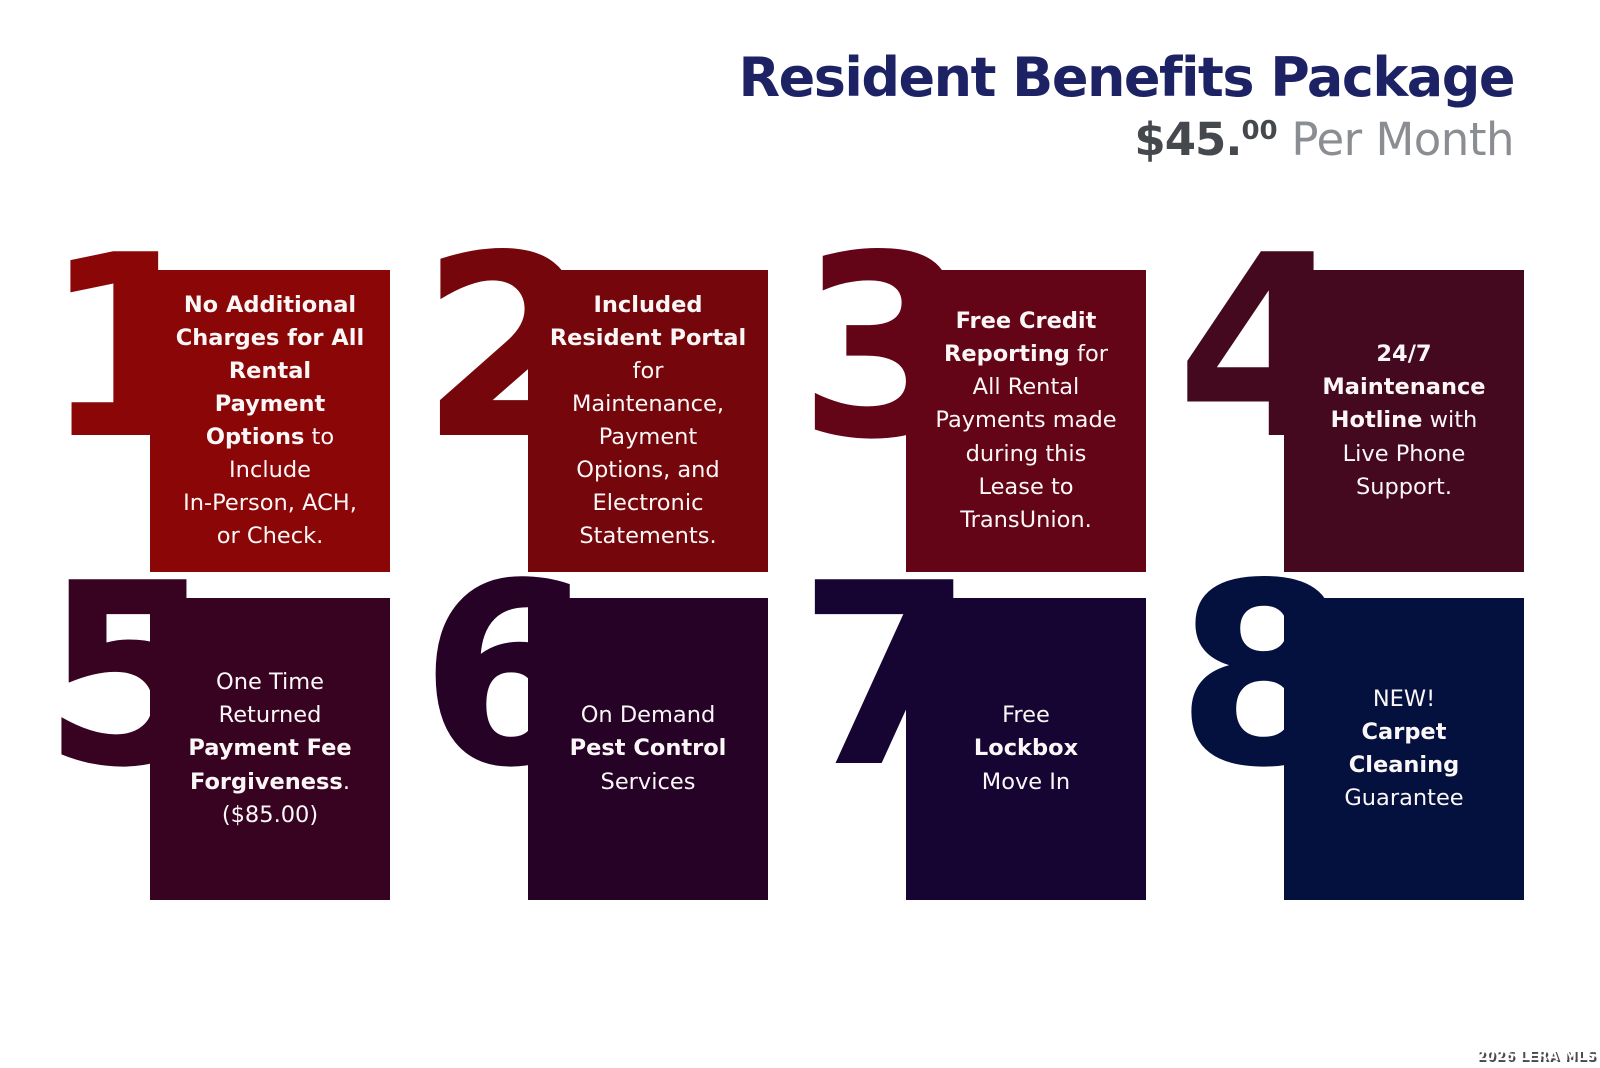  I want to click on card-text-regular: Maintenance,, so click(648, 403).